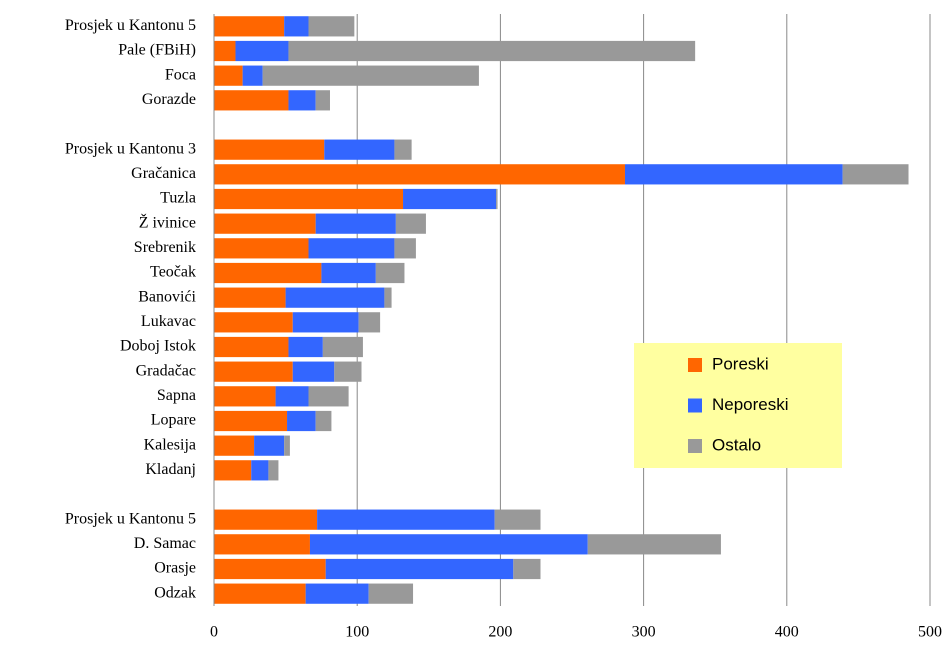 This screenshot has width=949, height=648. I want to click on x-tick-label: 200, so click(500, 632).